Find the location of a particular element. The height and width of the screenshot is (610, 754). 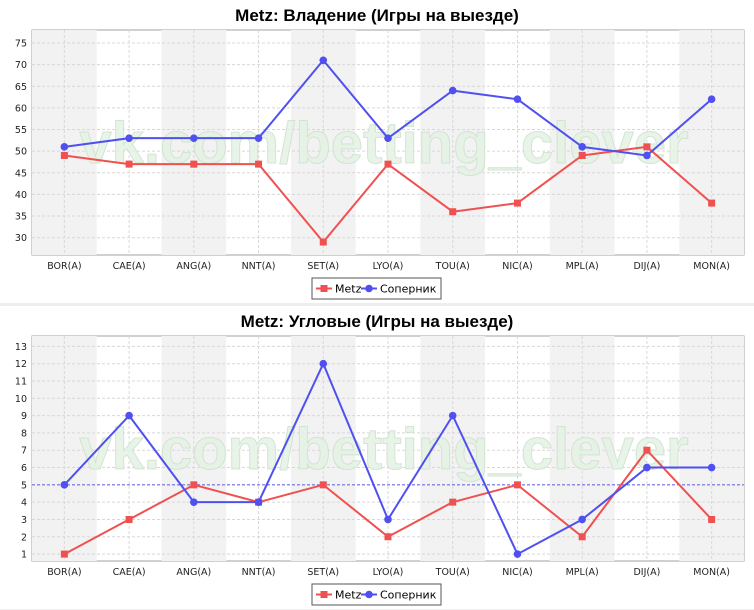

y-tick-label: 55 is located at coordinates (21, 130).